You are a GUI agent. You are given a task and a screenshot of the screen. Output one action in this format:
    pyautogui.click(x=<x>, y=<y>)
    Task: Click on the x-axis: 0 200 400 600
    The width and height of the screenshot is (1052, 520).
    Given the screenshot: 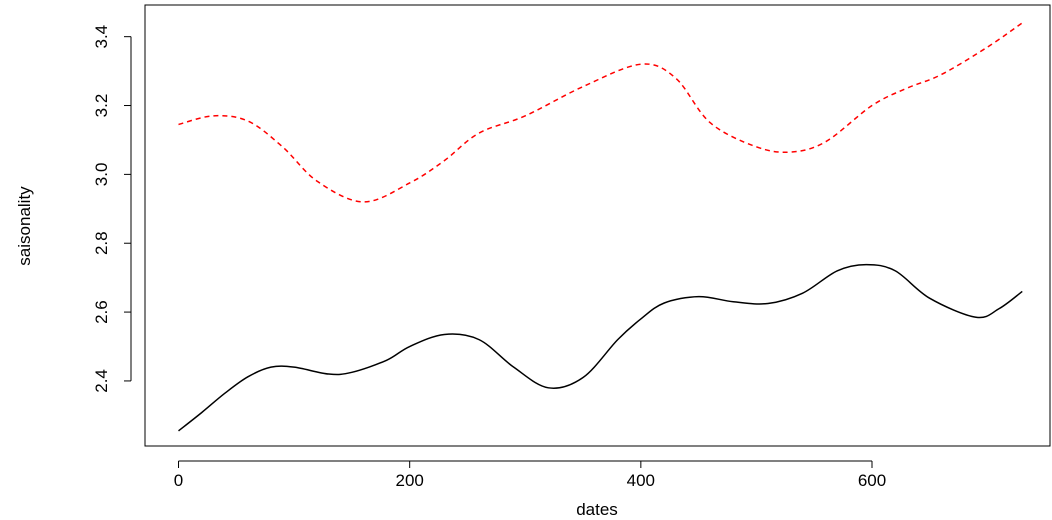 What is the action you would take?
    pyautogui.click(x=530, y=475)
    